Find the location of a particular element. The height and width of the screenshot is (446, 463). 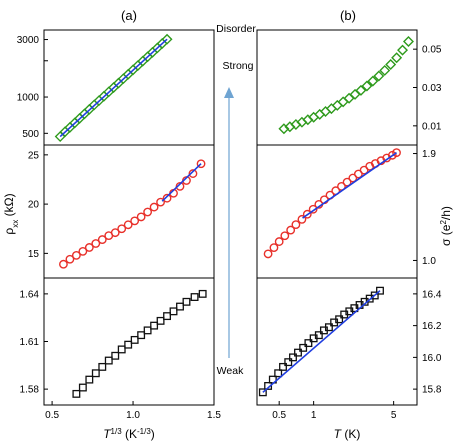

left-x-axis-label-close: ) is located at coordinates (153, 434).